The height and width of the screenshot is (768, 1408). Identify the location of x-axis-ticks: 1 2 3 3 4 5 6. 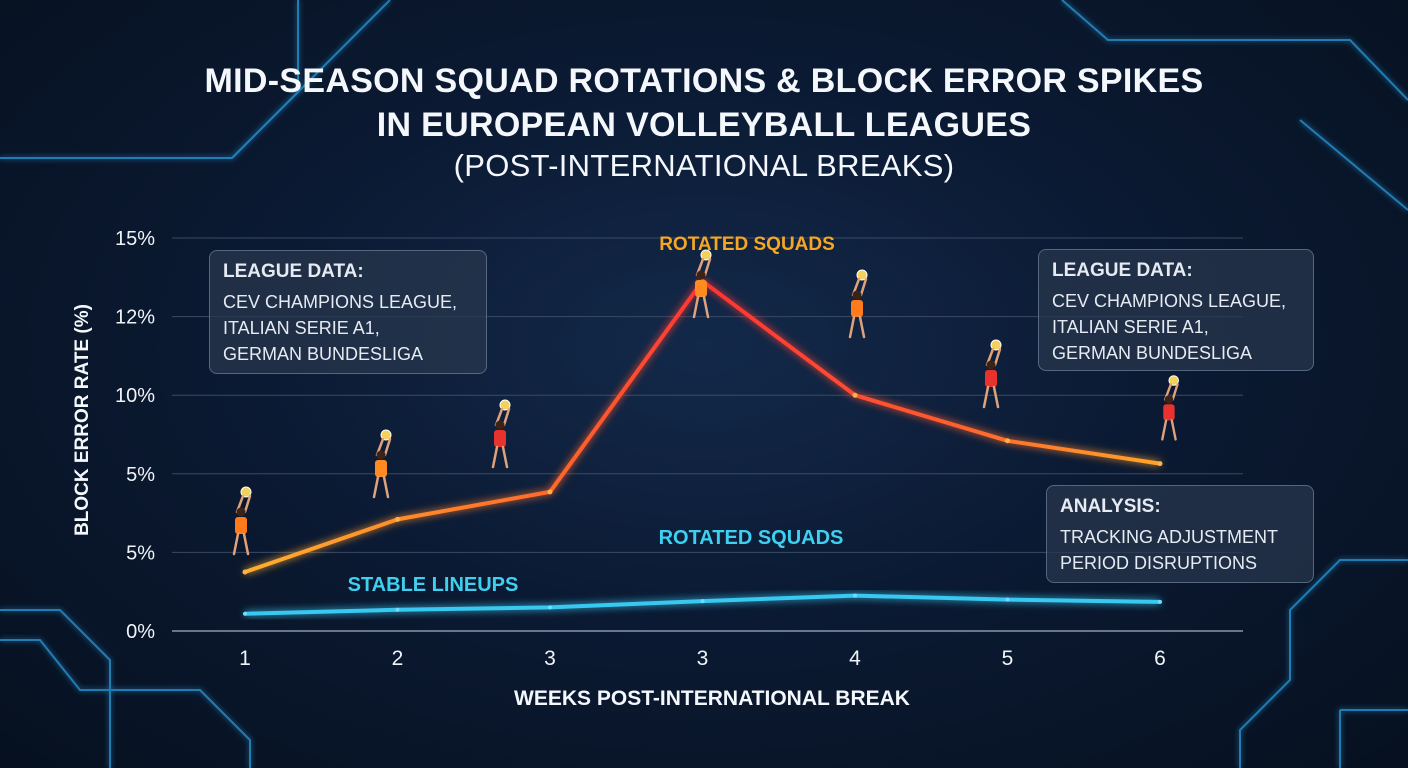
(702, 658).